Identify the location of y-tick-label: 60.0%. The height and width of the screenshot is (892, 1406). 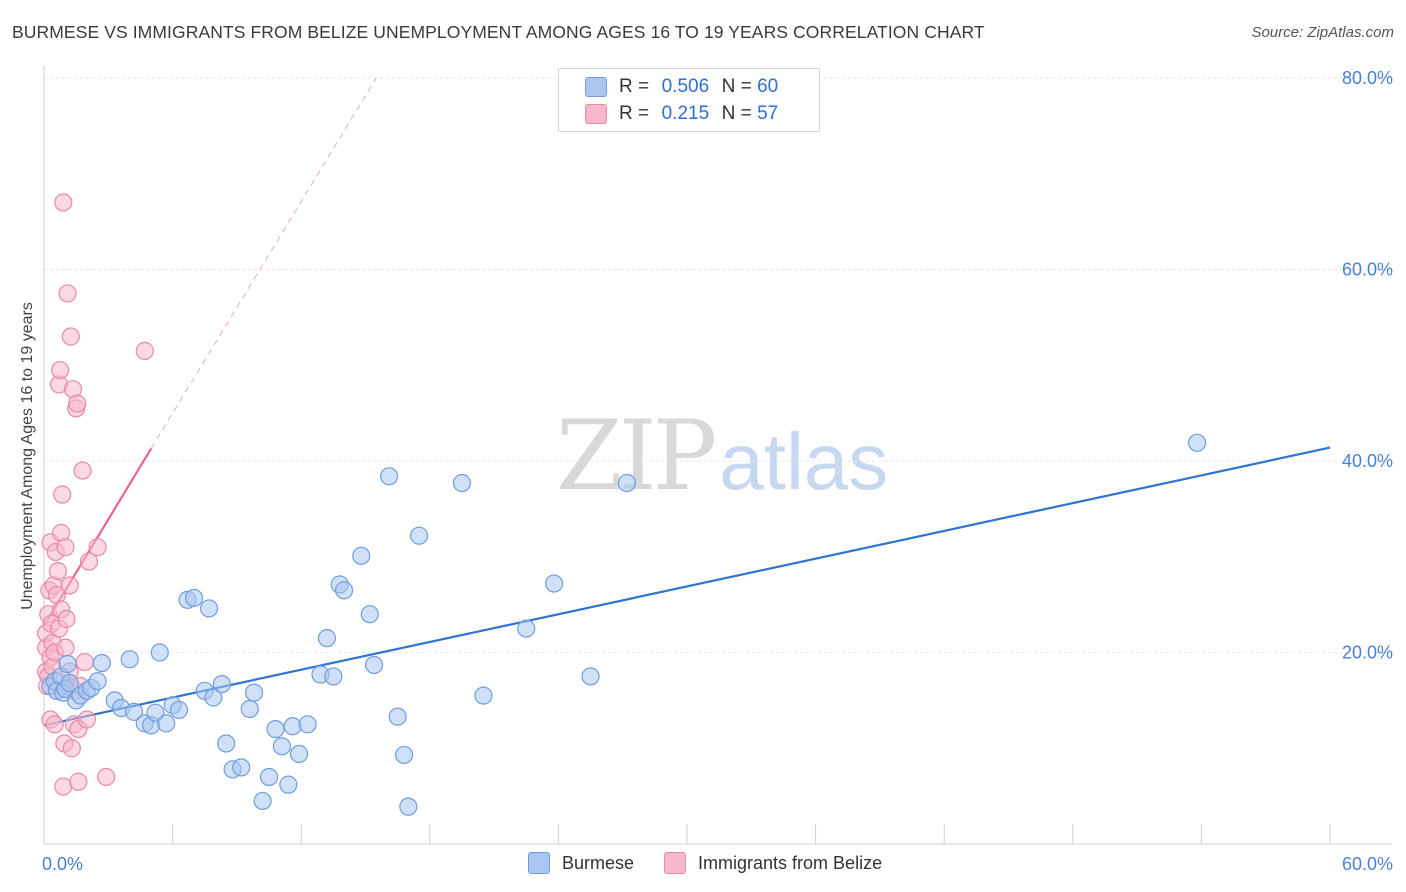
(1367, 270).